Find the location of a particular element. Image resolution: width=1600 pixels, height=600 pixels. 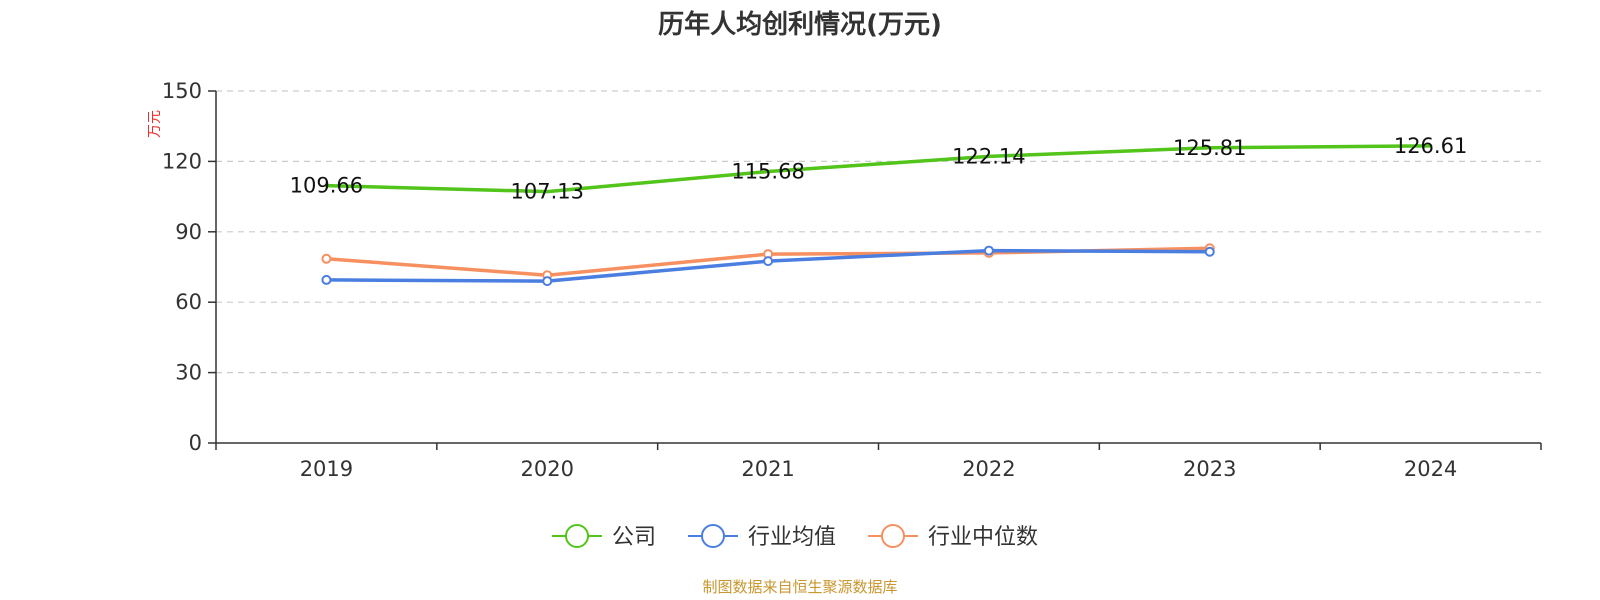

x-tick-label: 2020 is located at coordinates (547, 469).